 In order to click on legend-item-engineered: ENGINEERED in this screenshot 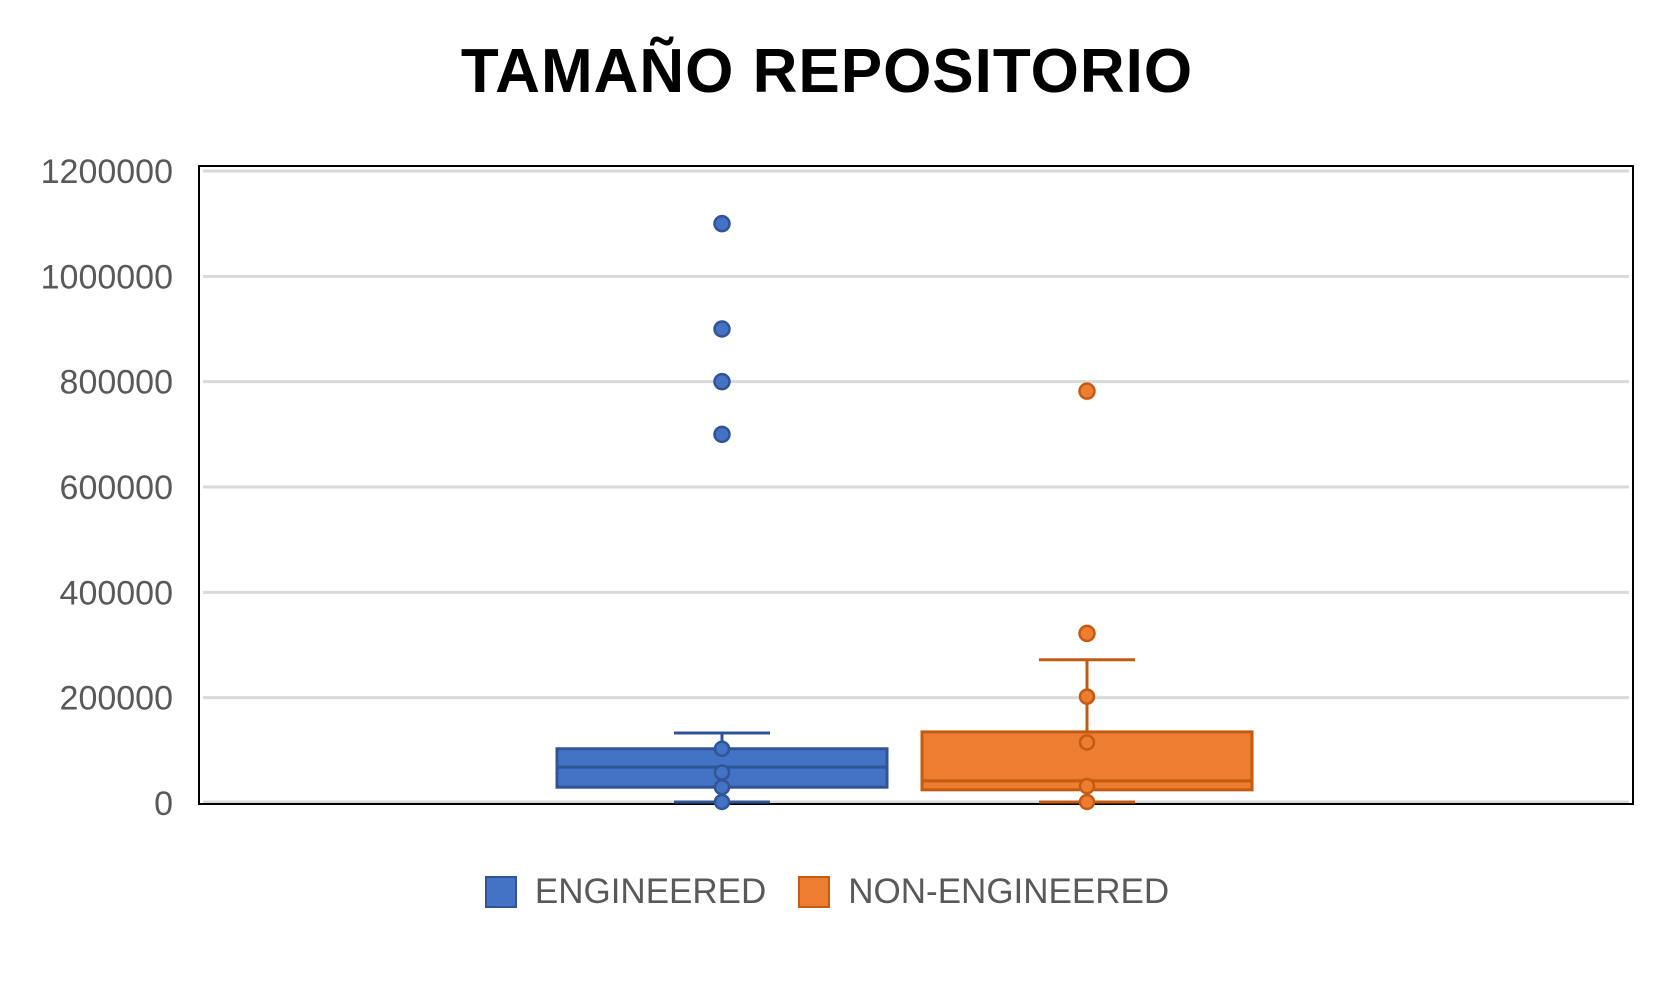, I will do `click(625, 892)`.